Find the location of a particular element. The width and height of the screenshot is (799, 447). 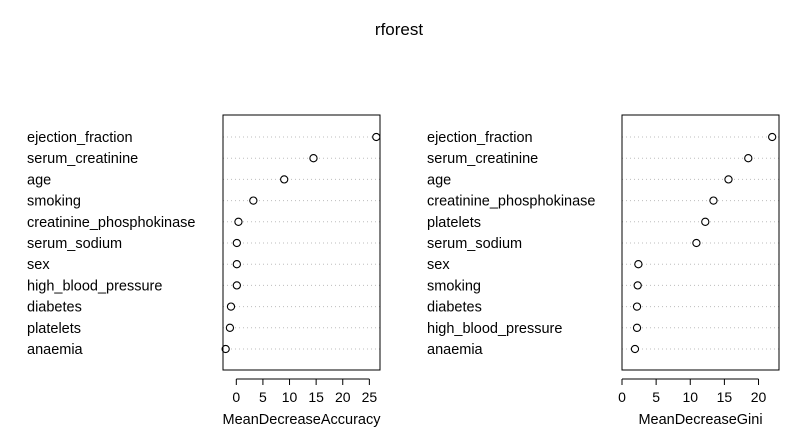

x-axis-label: MeanDecreaseGini is located at coordinates (700, 420).